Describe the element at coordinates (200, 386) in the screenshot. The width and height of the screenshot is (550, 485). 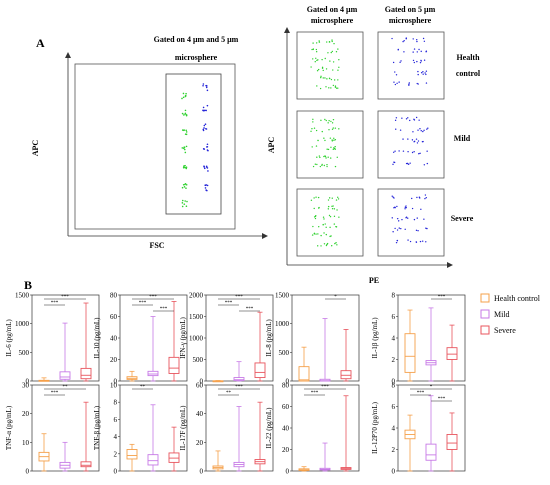
I see `y-tick-label: 60` at that location.